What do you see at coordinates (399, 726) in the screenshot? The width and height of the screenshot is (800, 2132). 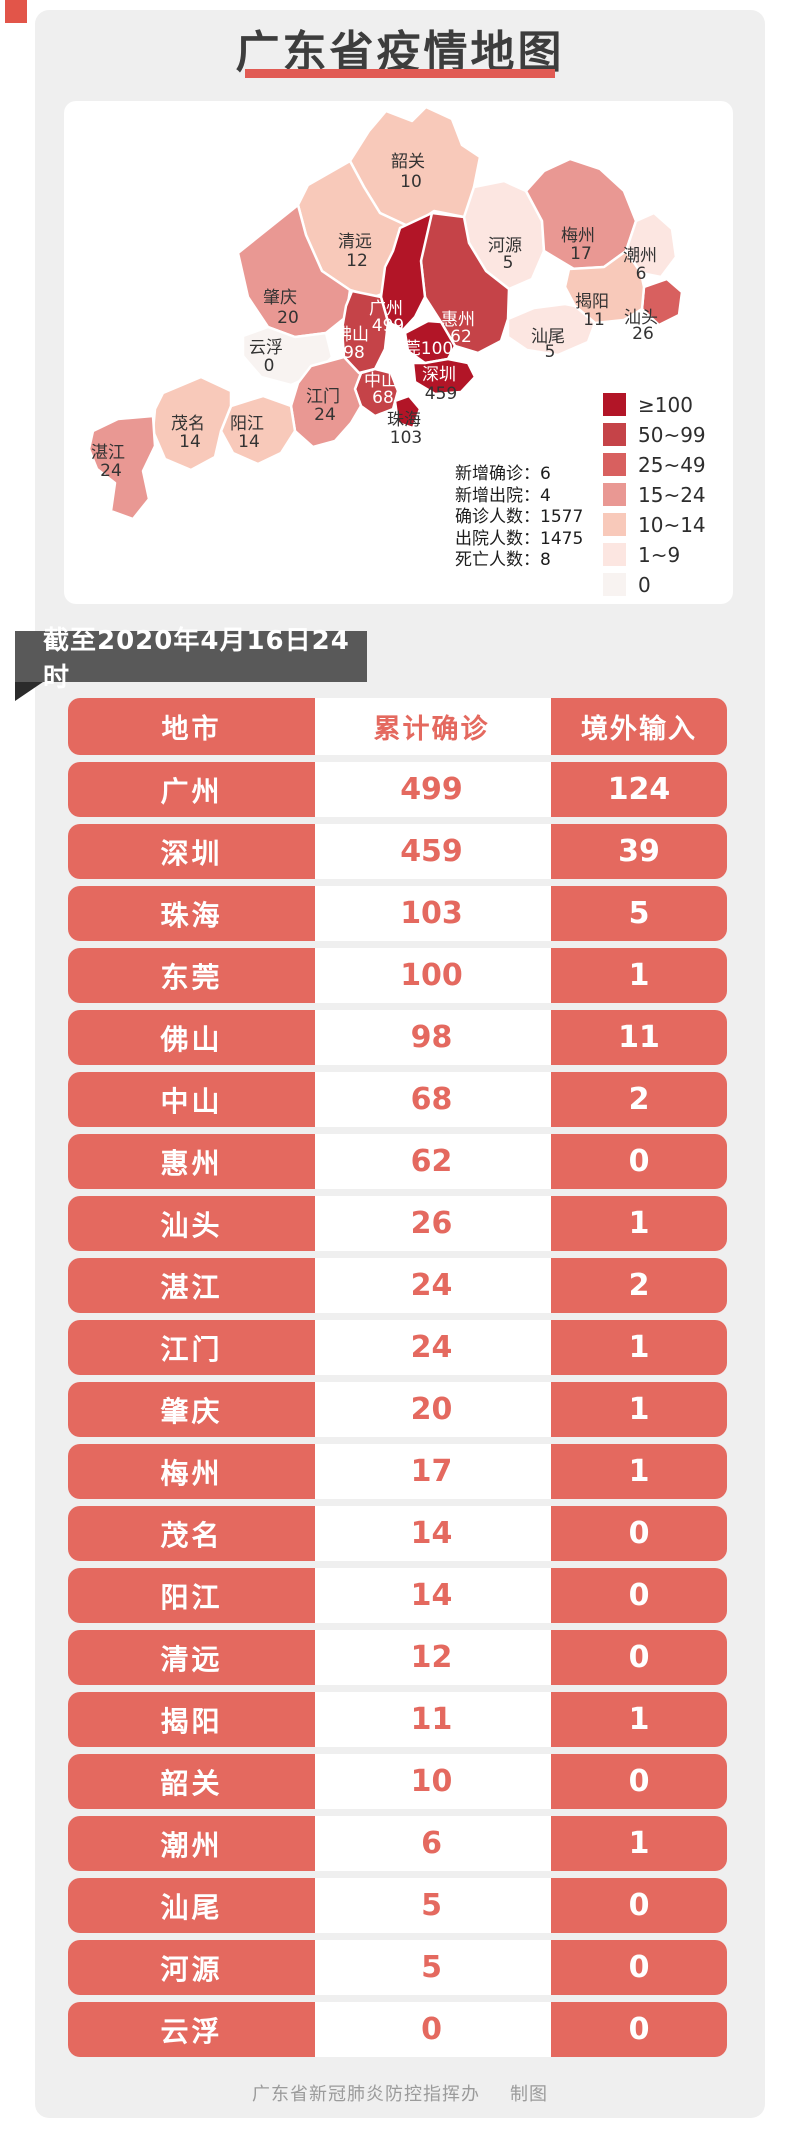 I see `table-header-row: 地市 累计确诊 境外输入` at bounding box center [399, 726].